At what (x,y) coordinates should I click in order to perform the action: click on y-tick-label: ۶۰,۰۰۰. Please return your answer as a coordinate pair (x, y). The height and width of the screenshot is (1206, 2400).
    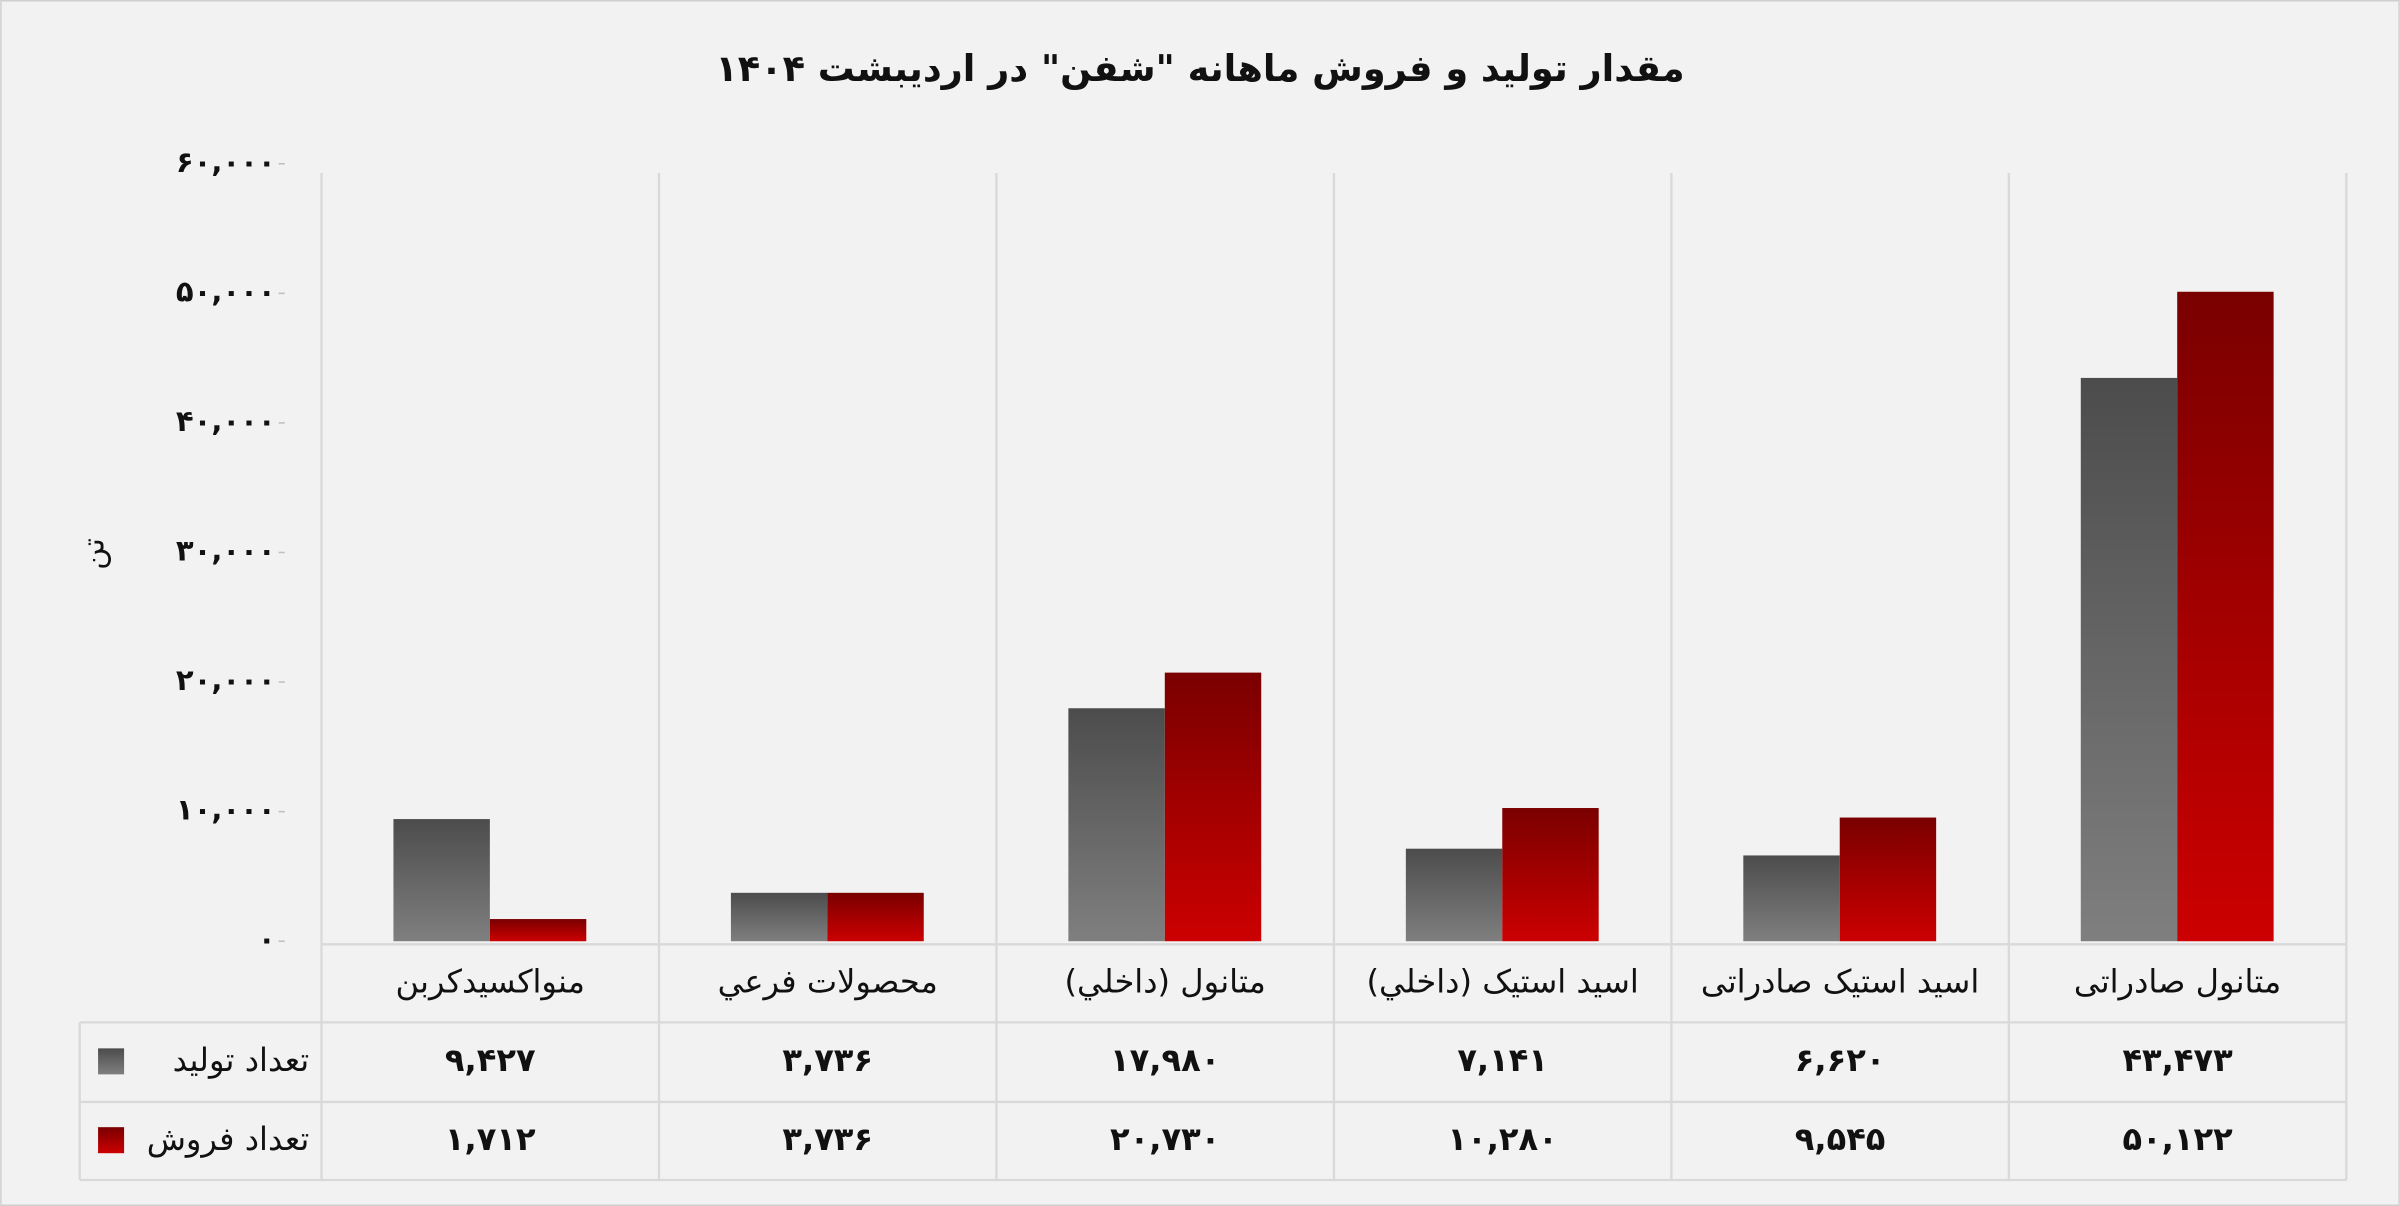
    Looking at the image, I should click on (226, 162).